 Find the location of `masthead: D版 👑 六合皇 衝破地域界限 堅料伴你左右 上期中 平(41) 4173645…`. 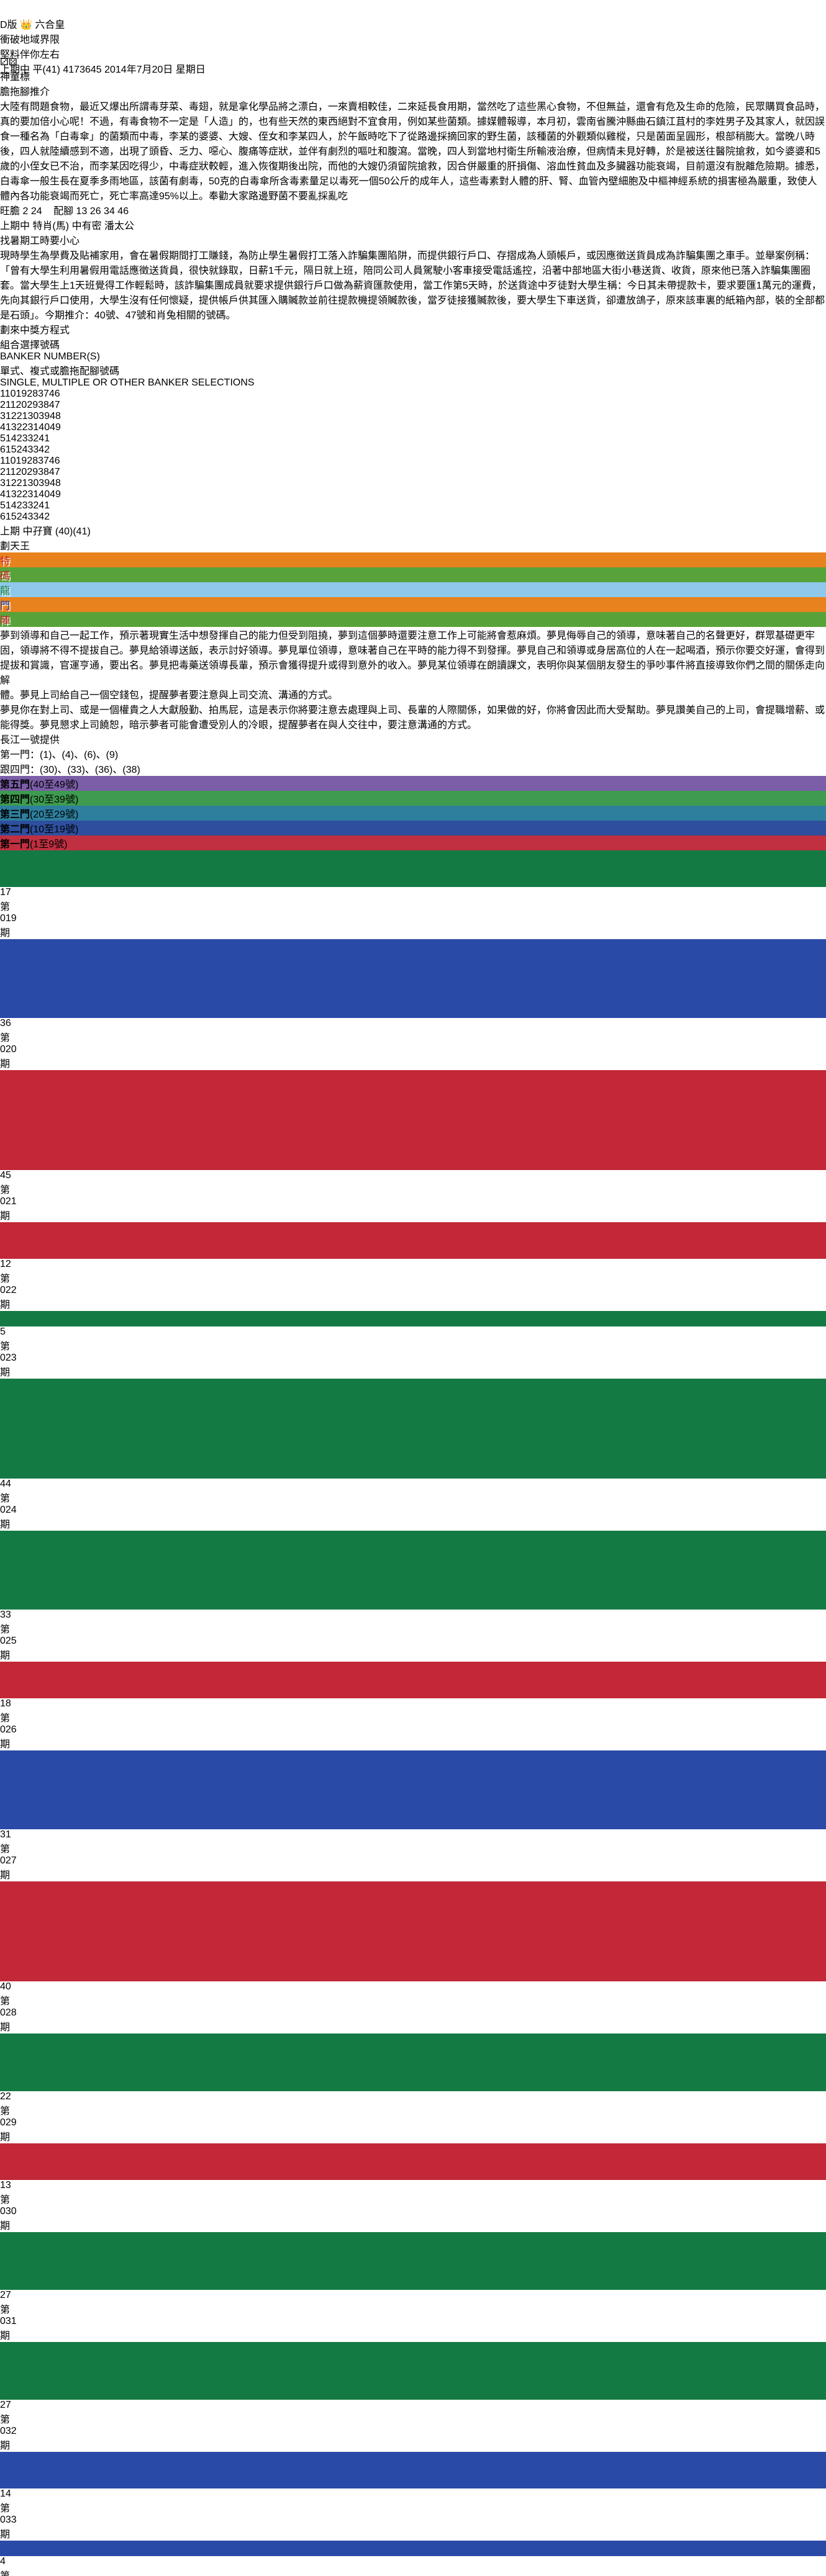

masthead: D版 👑 六合皇 衝破地域界限 堅料伴你左右 上期中 平(41) 4173645… is located at coordinates (413, 45).